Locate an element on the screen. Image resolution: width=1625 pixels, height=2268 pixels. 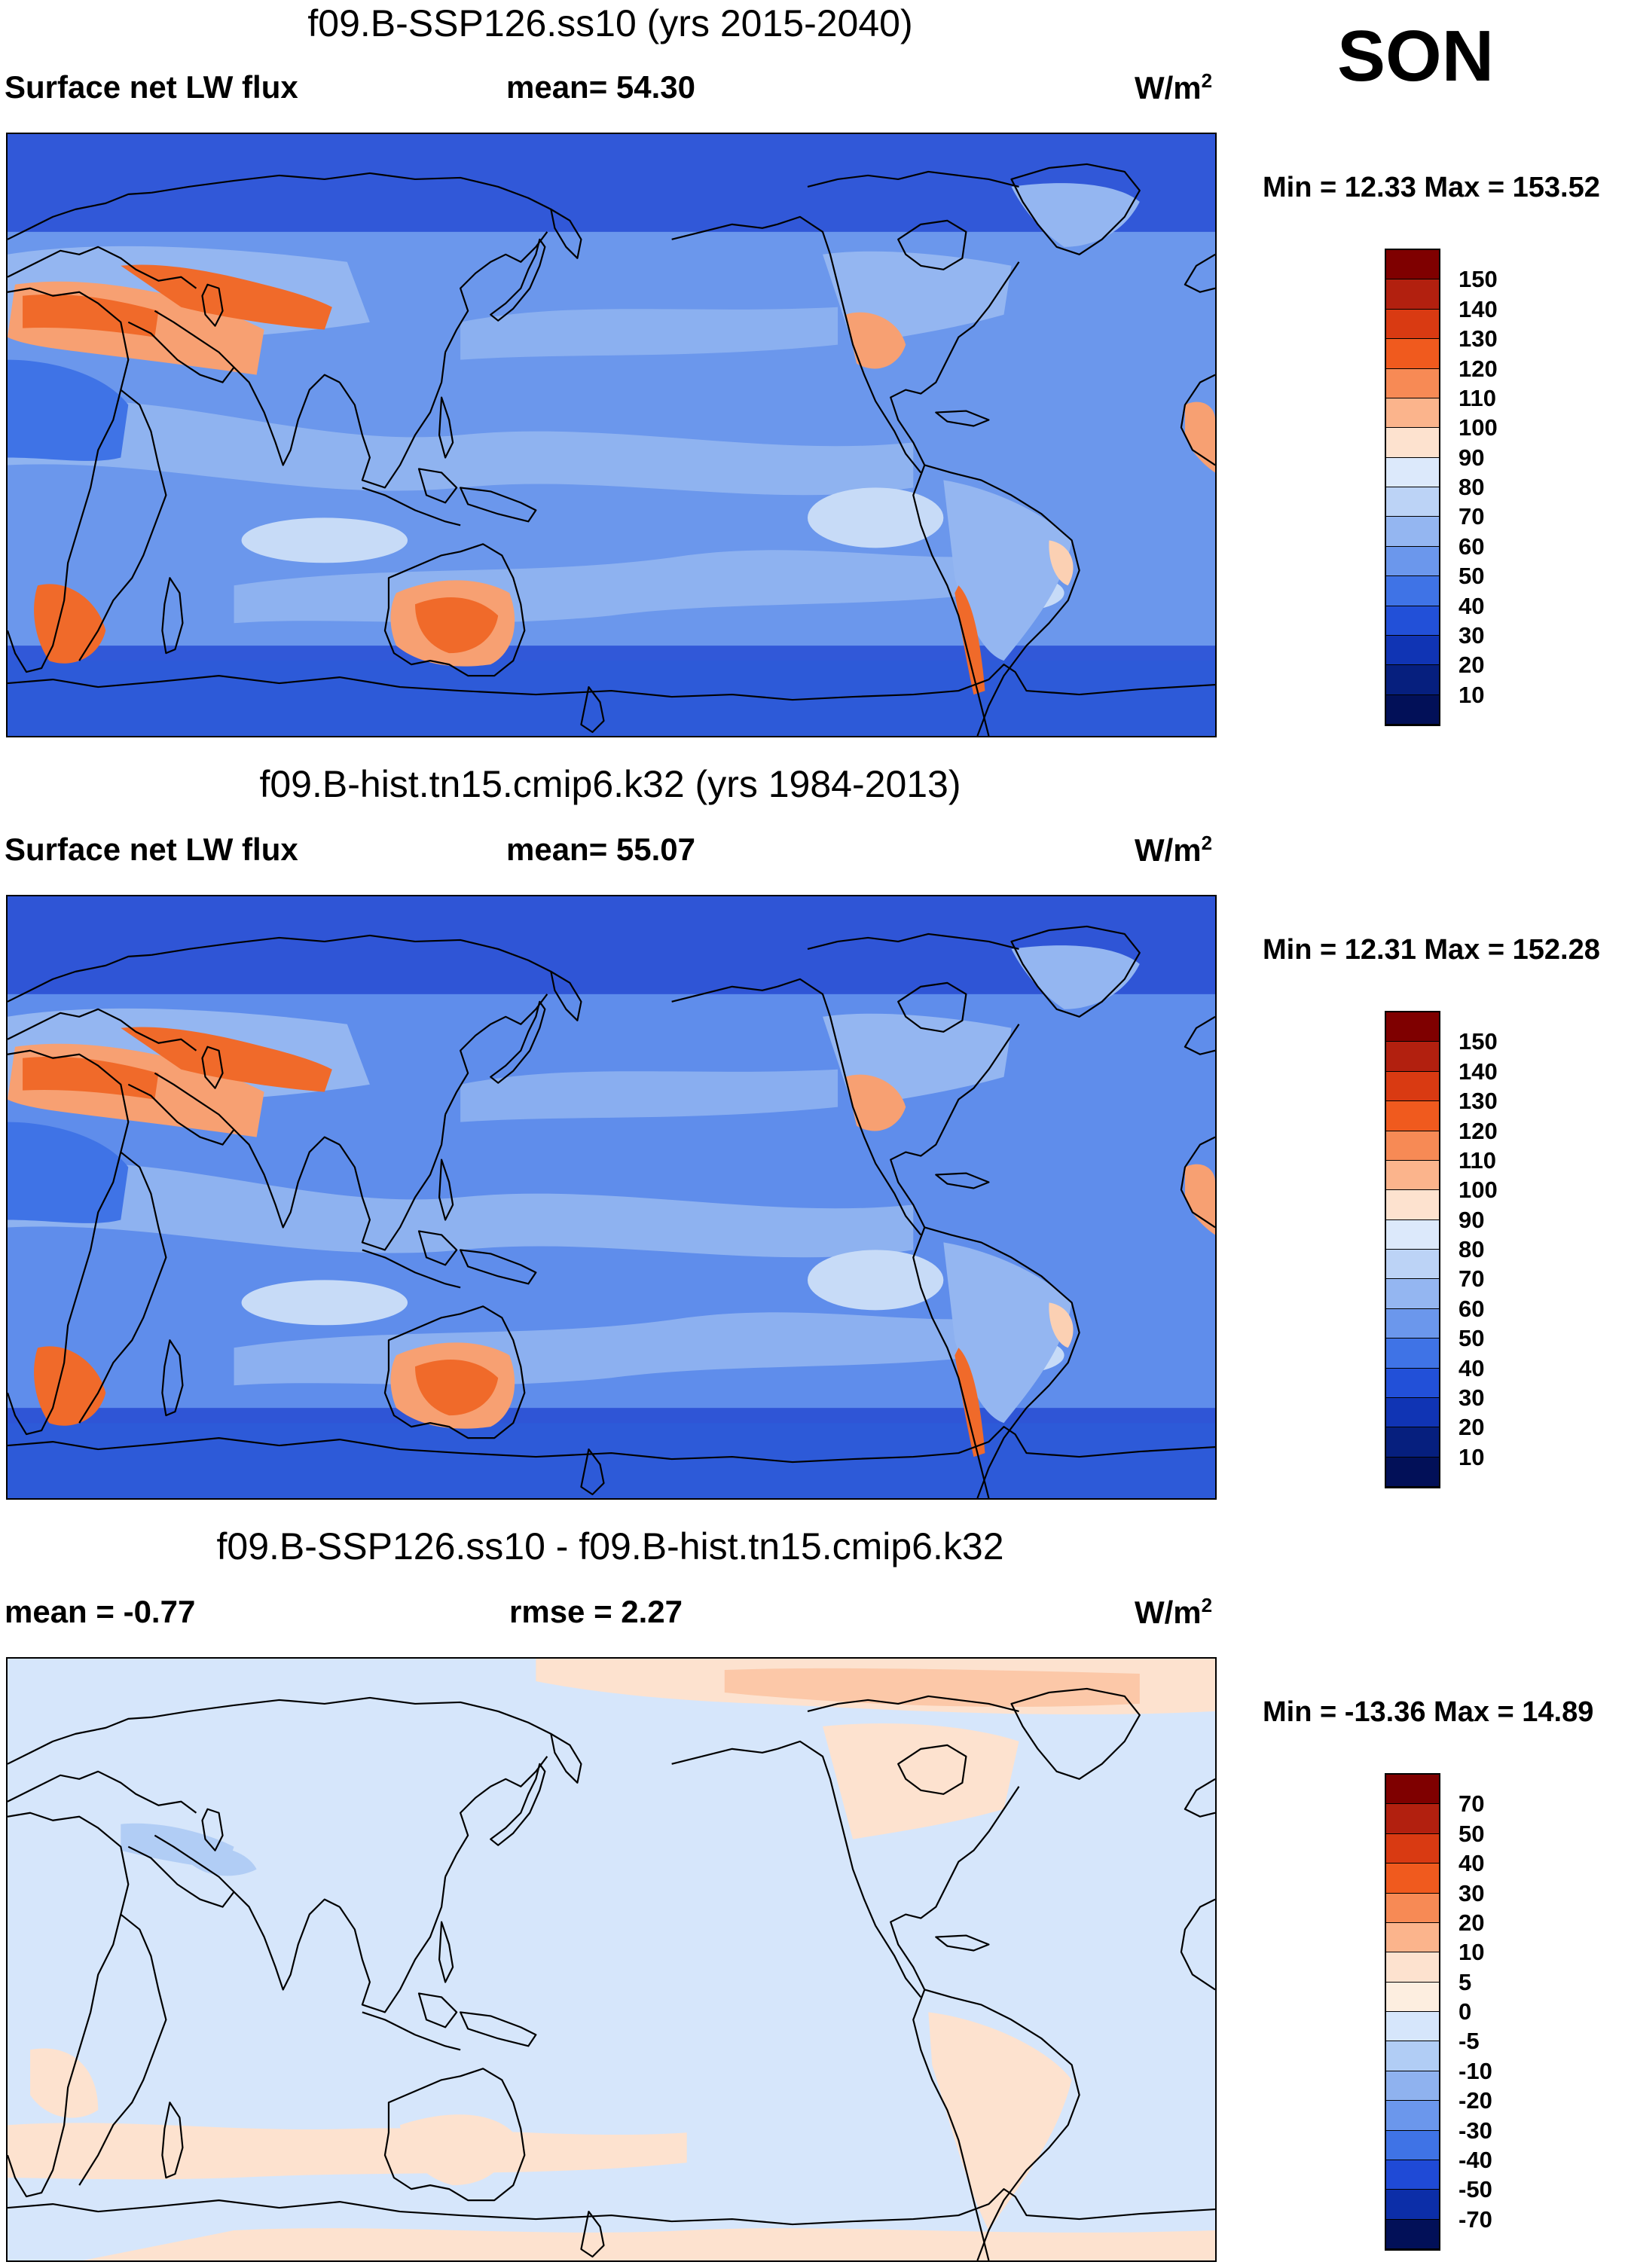
south-america-field is located at coordinates (1007, 570).